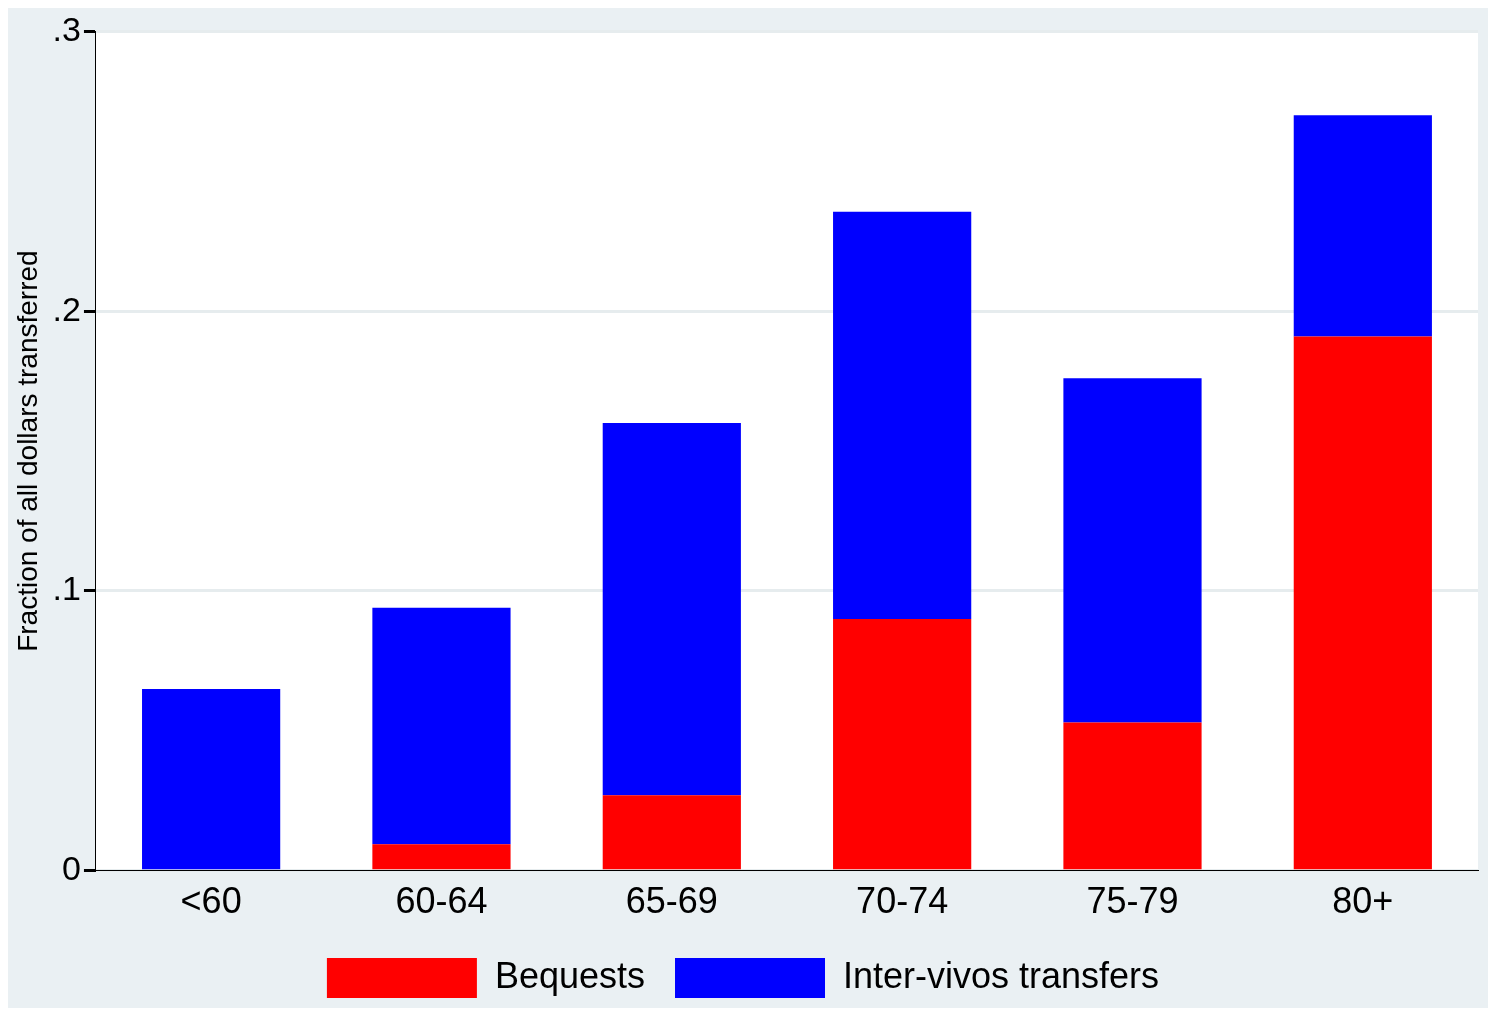  What do you see at coordinates (1001, 975) in the screenshot?
I see `legend-label: Inter-vivos transfers` at bounding box center [1001, 975].